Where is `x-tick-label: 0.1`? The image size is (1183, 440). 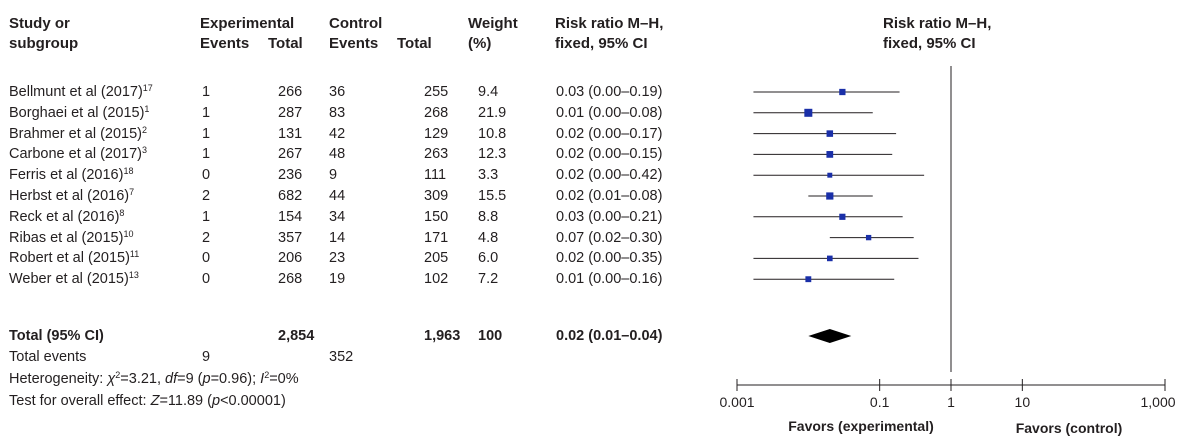
x-tick-label: 0.1 is located at coordinates (879, 402).